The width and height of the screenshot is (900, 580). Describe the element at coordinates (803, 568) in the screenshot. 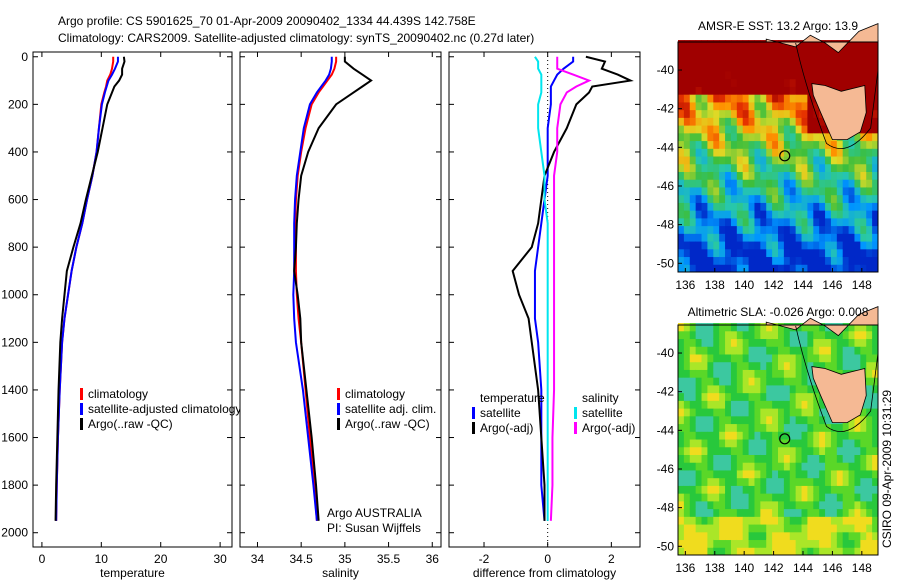

I see `map-x-tick-label: 144` at that location.